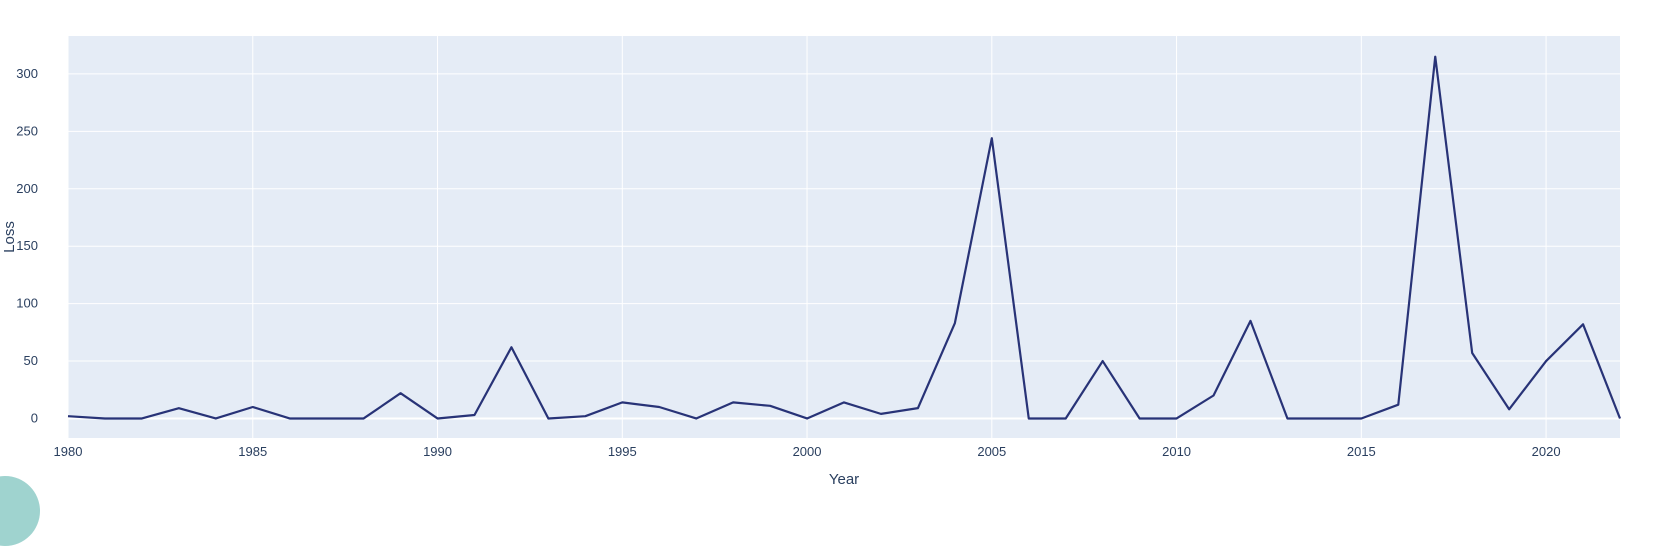 The height and width of the screenshot is (546, 1660). I want to click on y-axis-title: Loss, so click(9, 237).